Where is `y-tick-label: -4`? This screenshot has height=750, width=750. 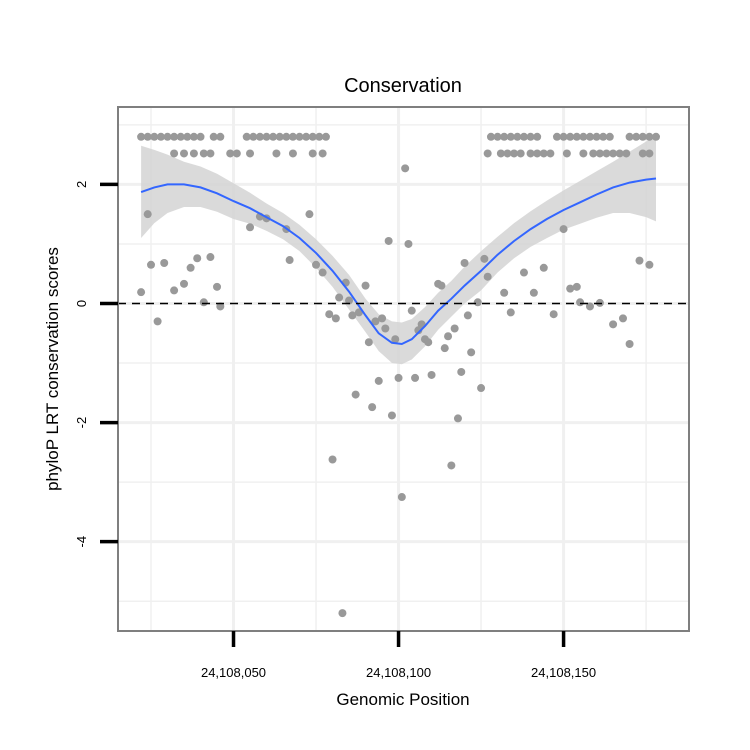
y-tick-label: -4 is located at coordinates (81, 542).